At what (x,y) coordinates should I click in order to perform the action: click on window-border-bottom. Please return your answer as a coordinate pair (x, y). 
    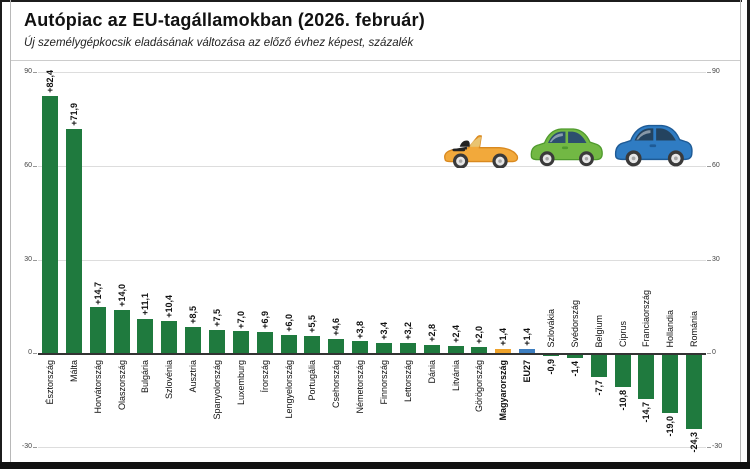
    Looking at the image, I should click on (375, 465).